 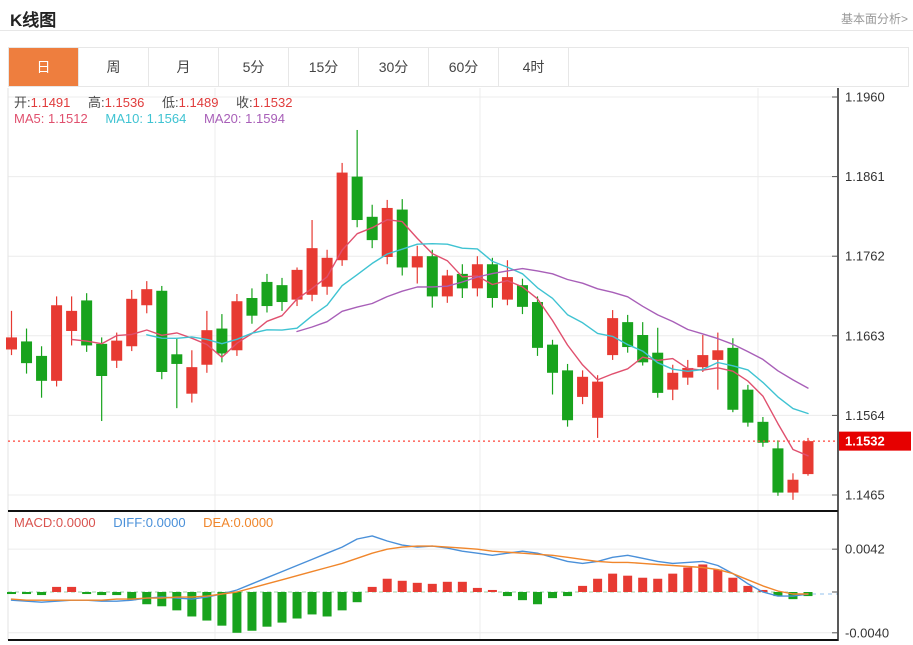 I want to click on high-value: 1.1536, so click(x=124, y=102).